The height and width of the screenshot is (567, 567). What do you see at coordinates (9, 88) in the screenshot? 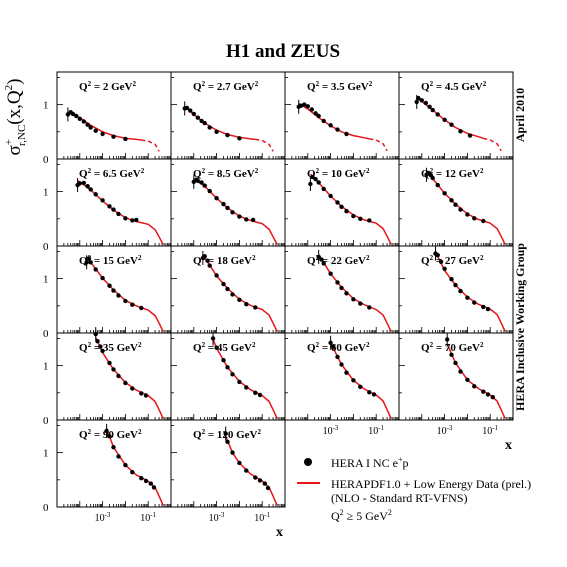
I see `y-label-argsup: 2` at bounding box center [9, 88].